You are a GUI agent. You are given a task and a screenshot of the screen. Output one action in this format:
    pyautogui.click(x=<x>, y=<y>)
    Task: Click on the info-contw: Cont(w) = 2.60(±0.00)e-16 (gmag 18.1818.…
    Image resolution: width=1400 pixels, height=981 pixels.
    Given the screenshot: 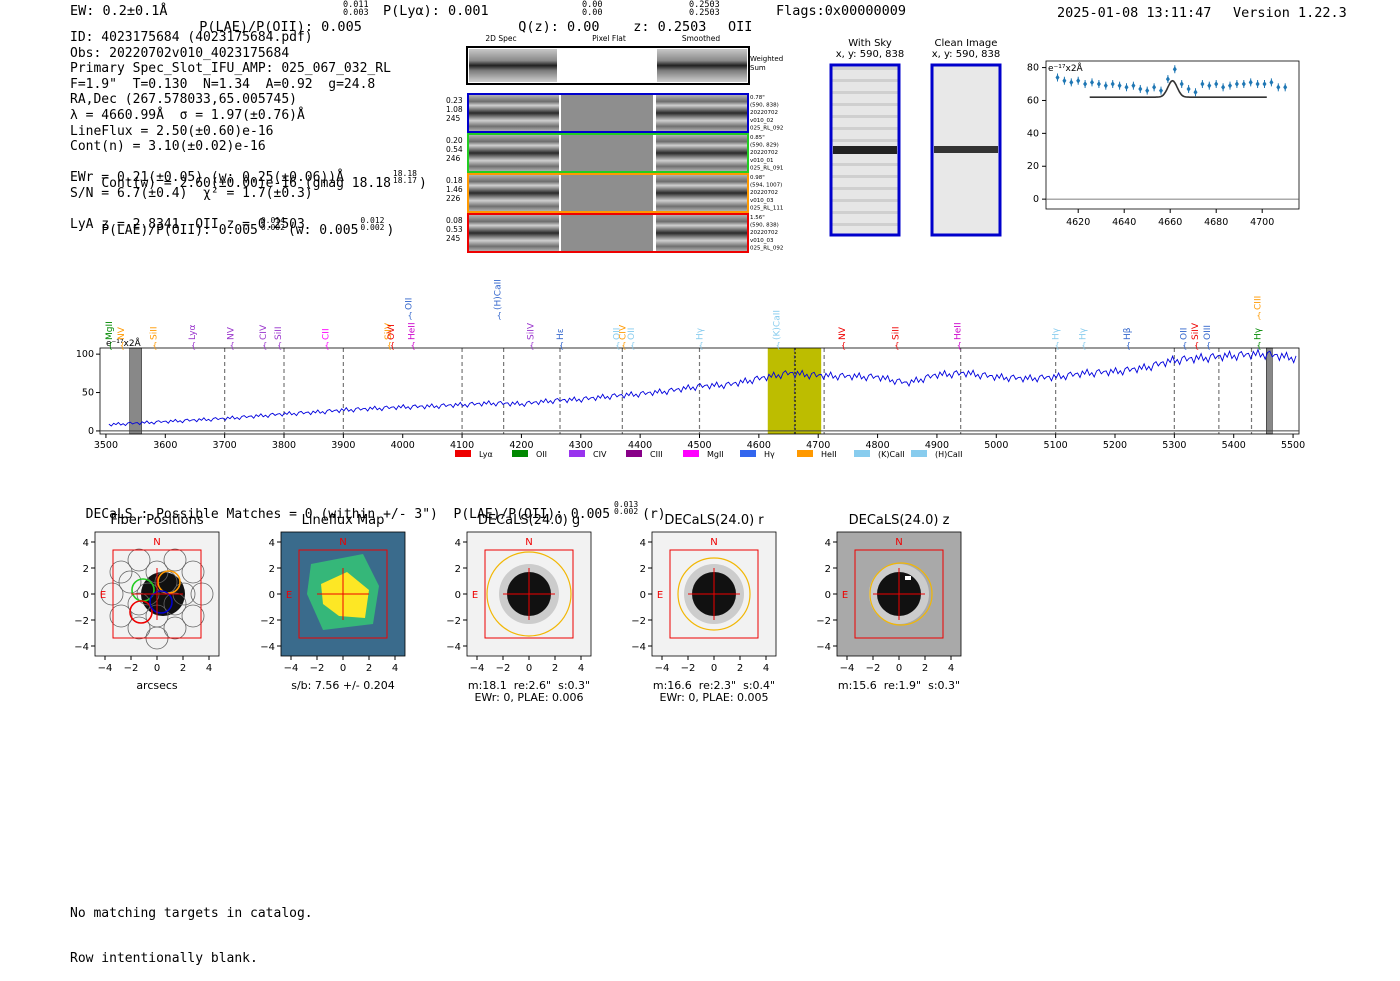 What is the action you would take?
    pyautogui.click(x=248, y=173)
    